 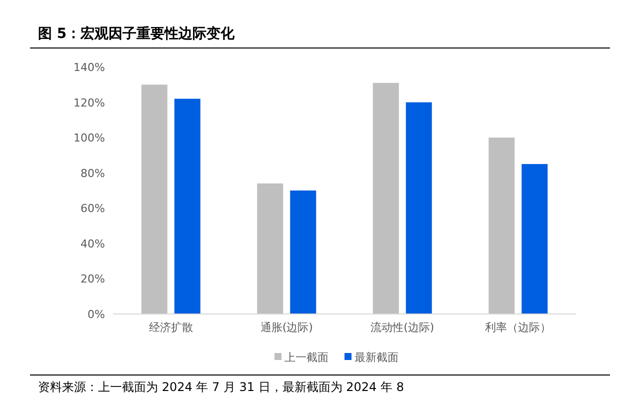 What do you see at coordinates (286, 327) in the screenshot?
I see `x-tick-label: 通胀(边际)` at bounding box center [286, 327].